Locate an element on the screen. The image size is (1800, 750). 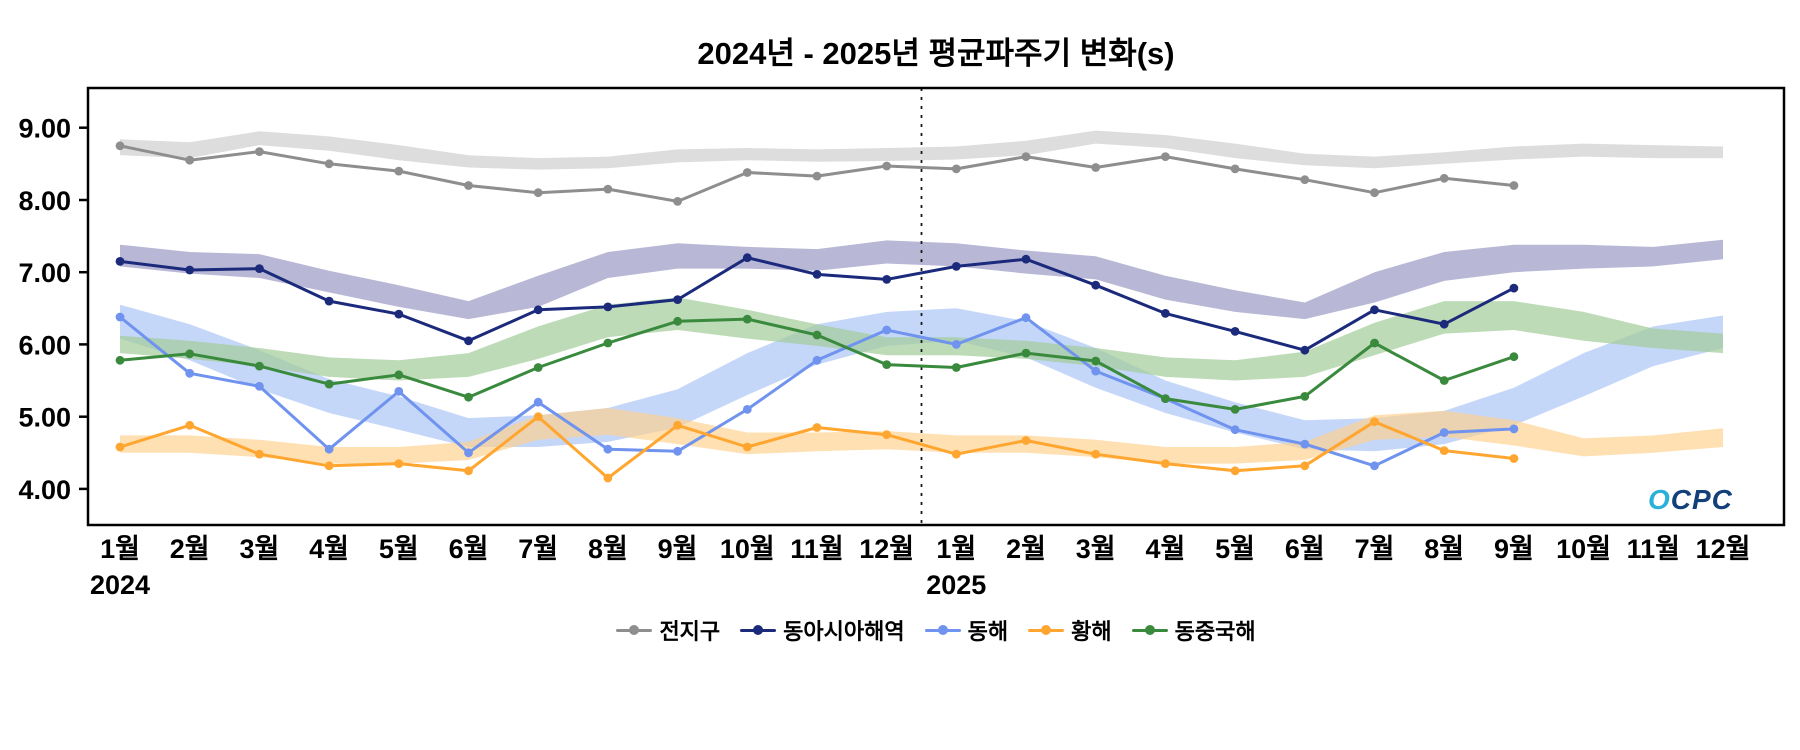
ocpc-logo: OCPC is located at coordinates (1690, 500).